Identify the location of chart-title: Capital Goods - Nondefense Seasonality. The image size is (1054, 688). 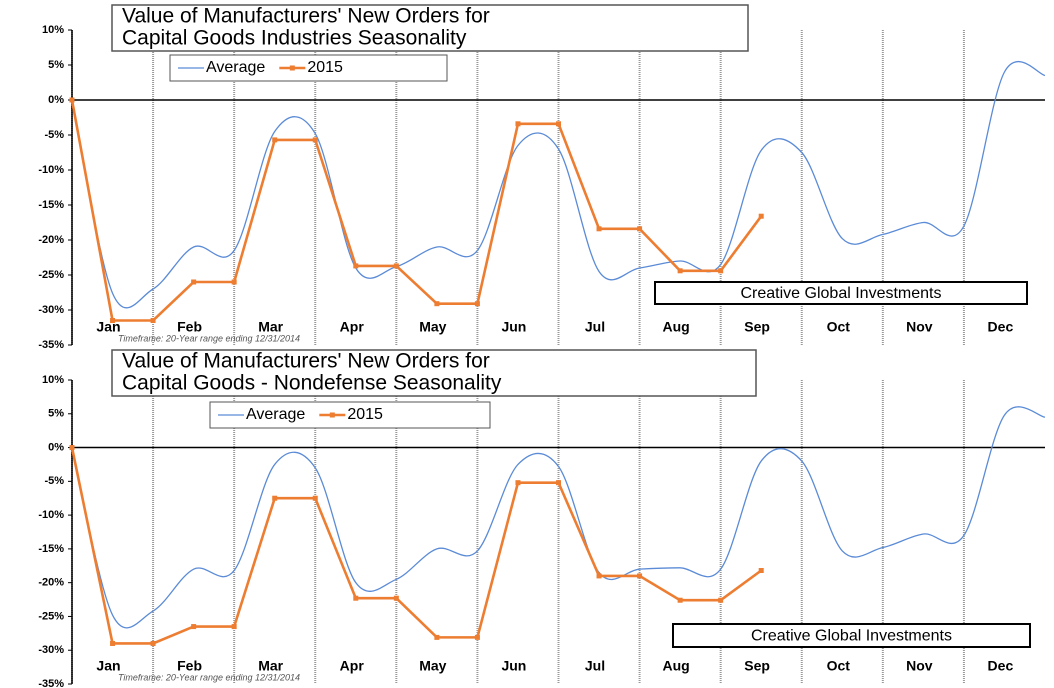
(312, 383).